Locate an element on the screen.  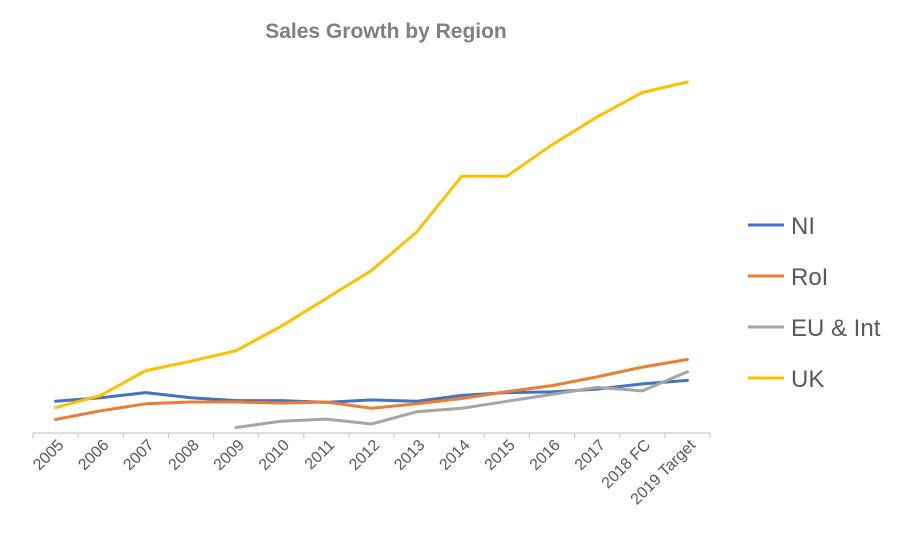
x-tick-label: 2005 is located at coordinates (48, 455).